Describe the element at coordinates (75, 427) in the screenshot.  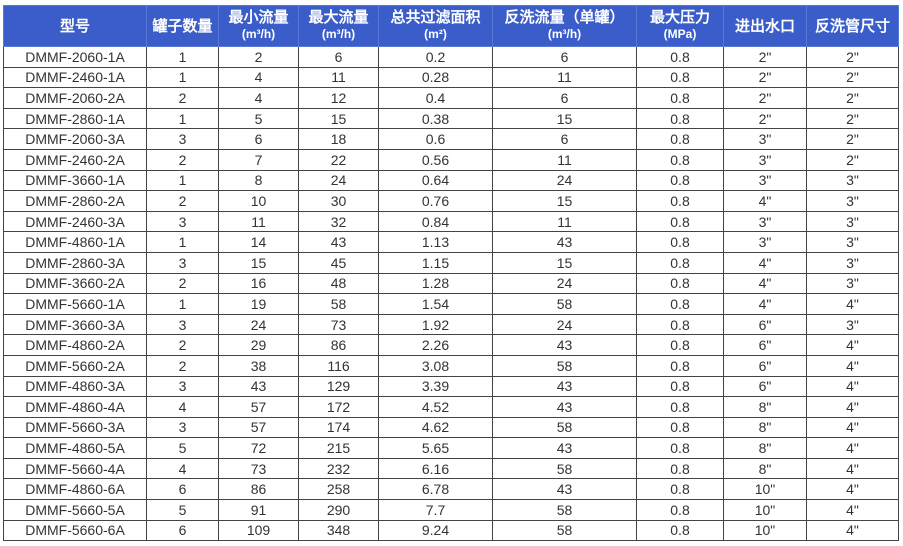
I see `table-cell: DMMF-5660-3A` at that location.